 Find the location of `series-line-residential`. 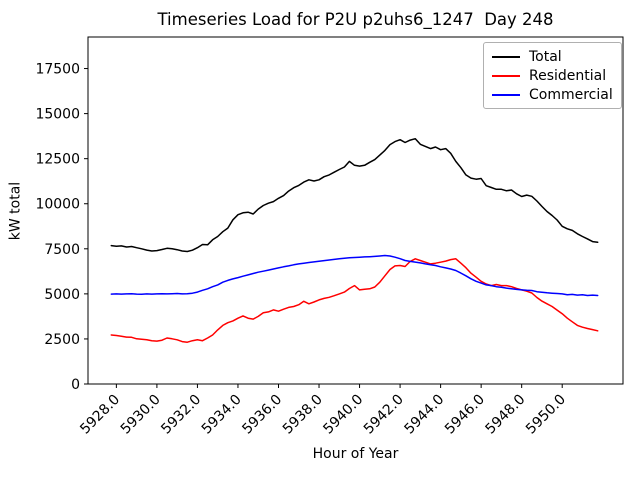

series-line-residential is located at coordinates (354, 300).